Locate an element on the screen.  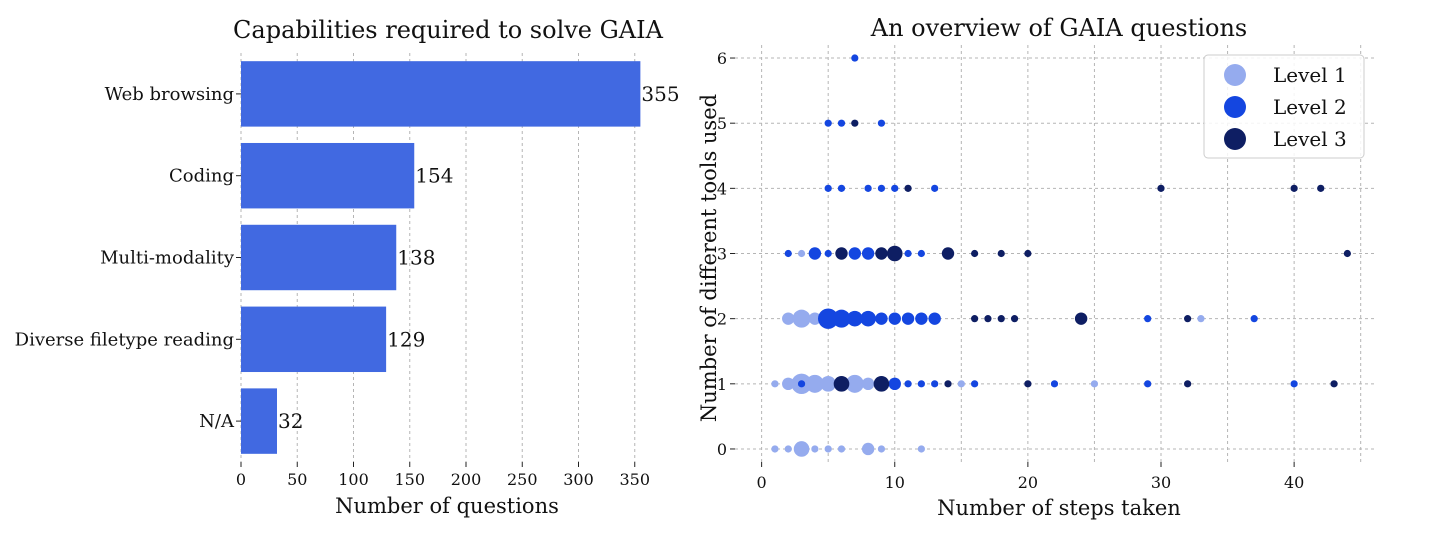
scatter-point-level-2-x4-y3 is located at coordinates (815, 253).